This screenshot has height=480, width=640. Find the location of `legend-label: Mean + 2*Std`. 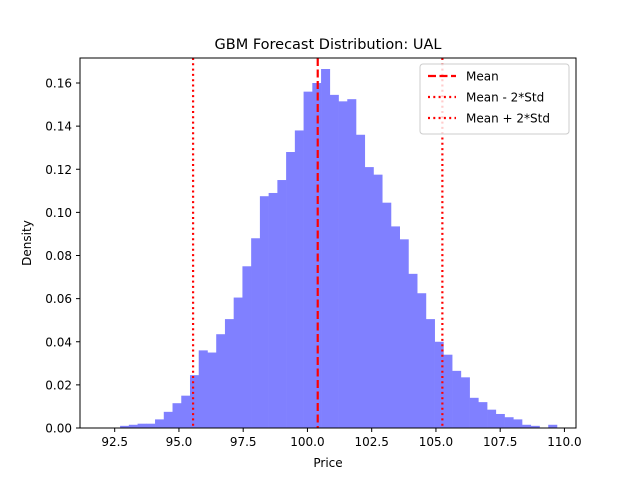

legend-label: Mean + 2*Std is located at coordinates (508, 119).